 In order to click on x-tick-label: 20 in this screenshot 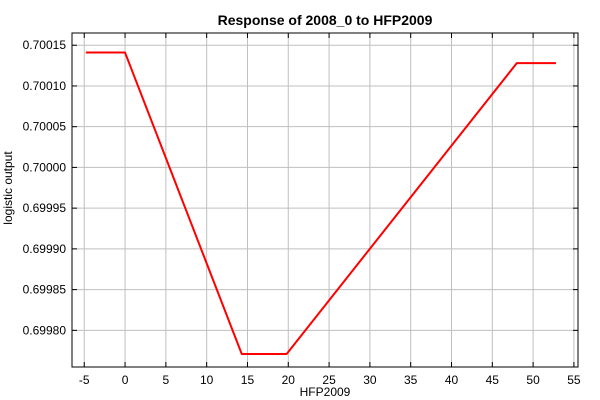, I will do `click(289, 380)`.